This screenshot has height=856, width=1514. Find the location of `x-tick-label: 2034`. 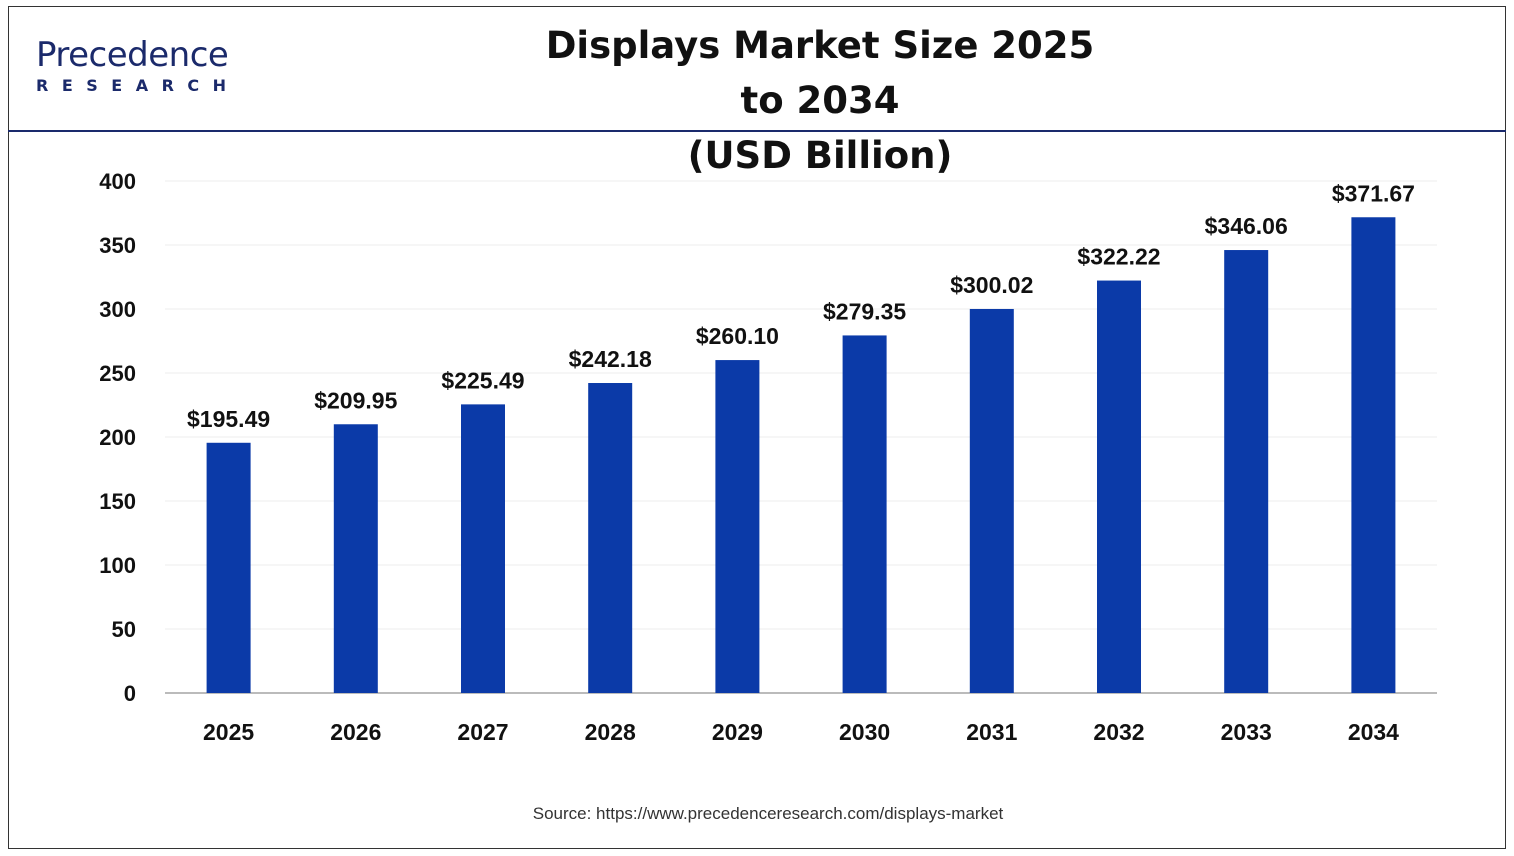

x-tick-label: 2034 is located at coordinates (1373, 732).